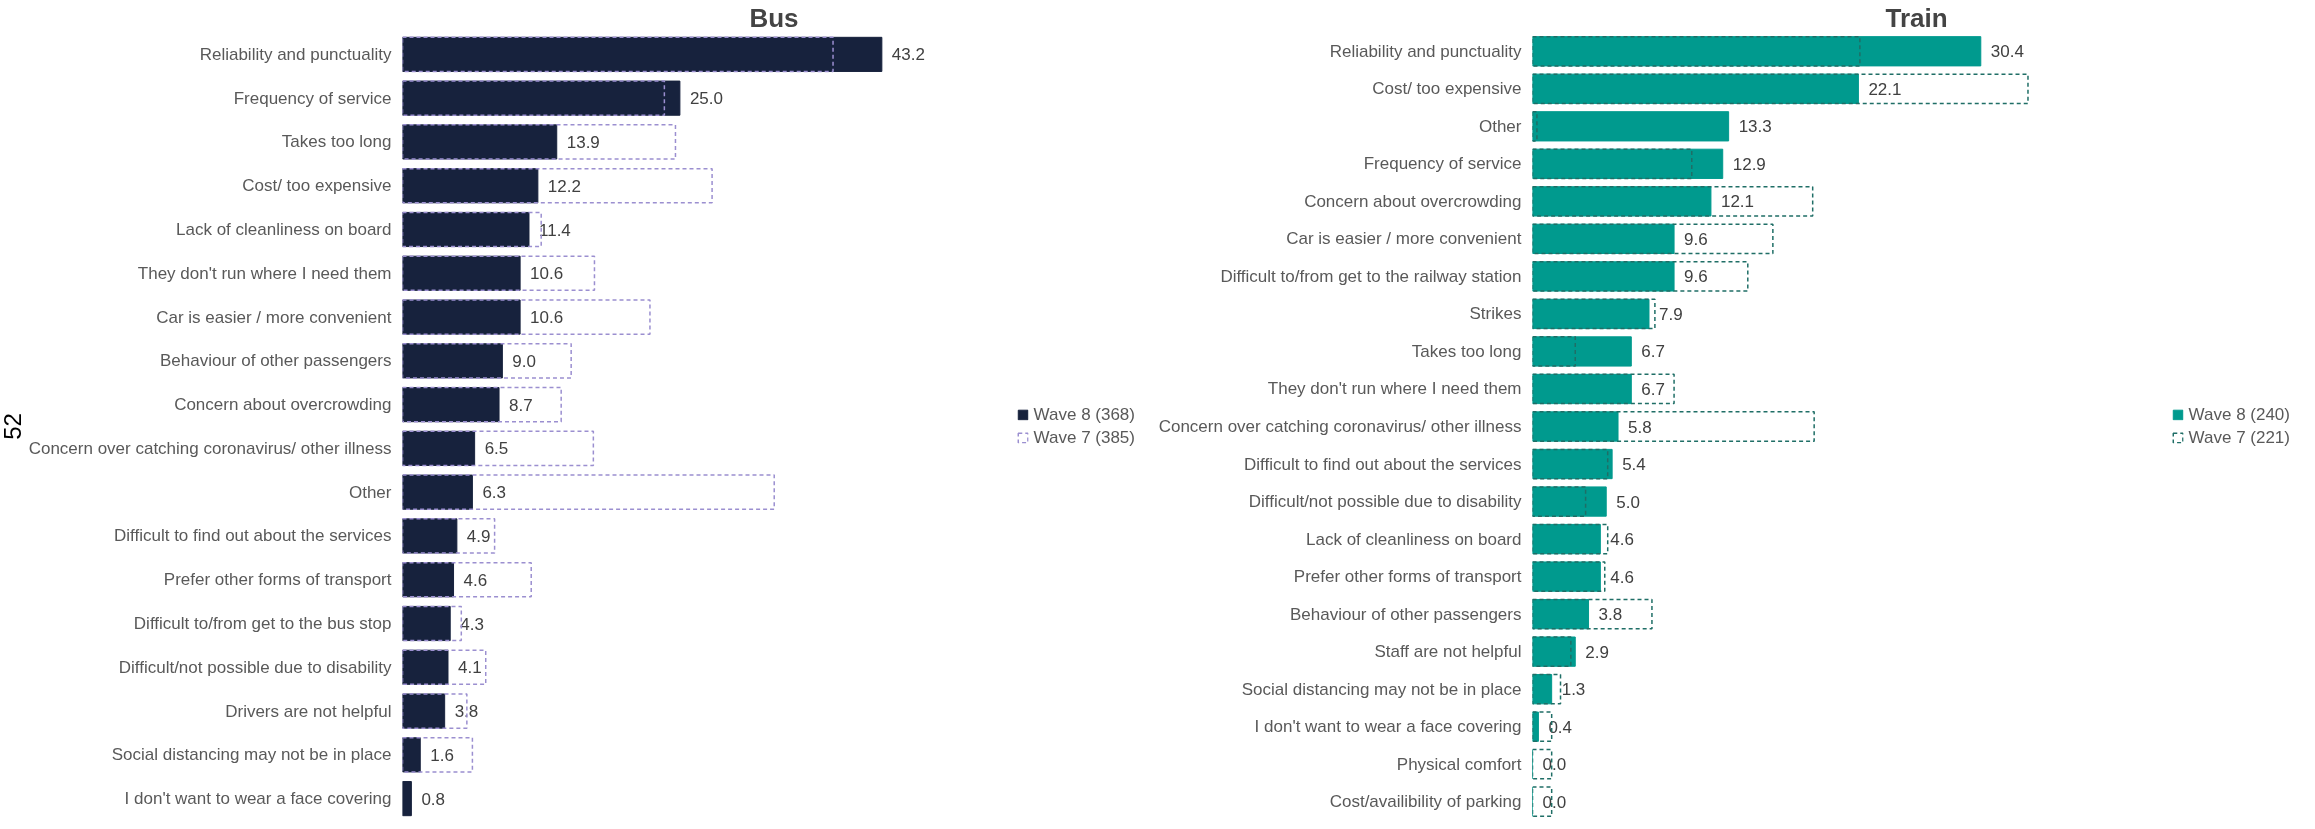 This screenshot has height=829, width=2315. I want to click on data-label: 2.9, so click(1597, 652).